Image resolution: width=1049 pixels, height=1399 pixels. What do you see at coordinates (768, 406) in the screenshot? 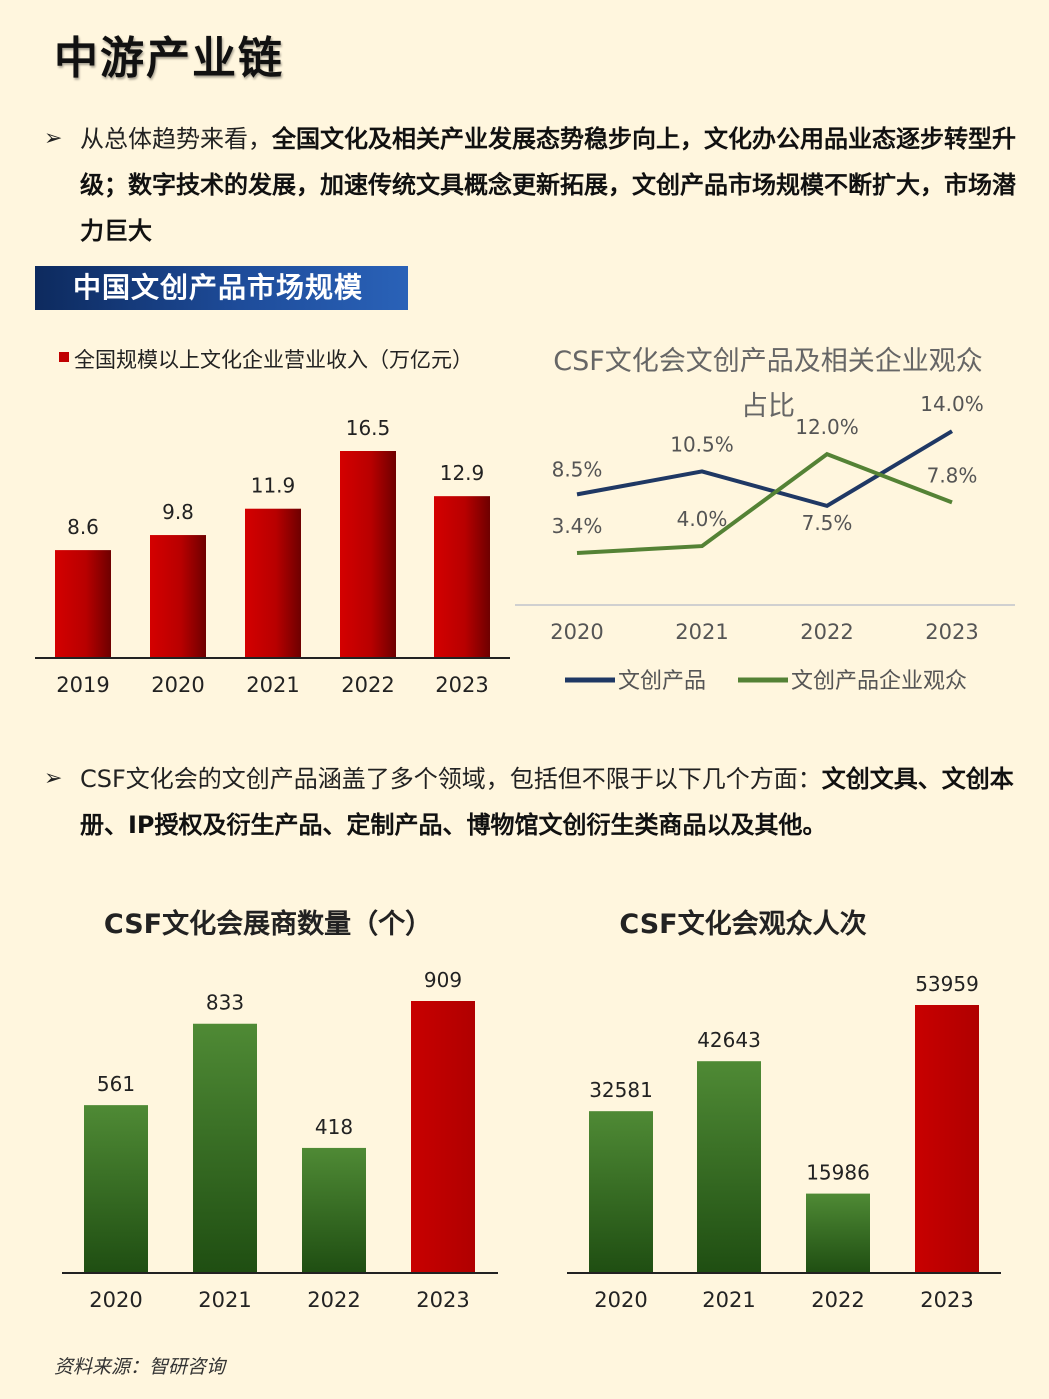
I see `chart-title-line2: 占比` at bounding box center [768, 406].